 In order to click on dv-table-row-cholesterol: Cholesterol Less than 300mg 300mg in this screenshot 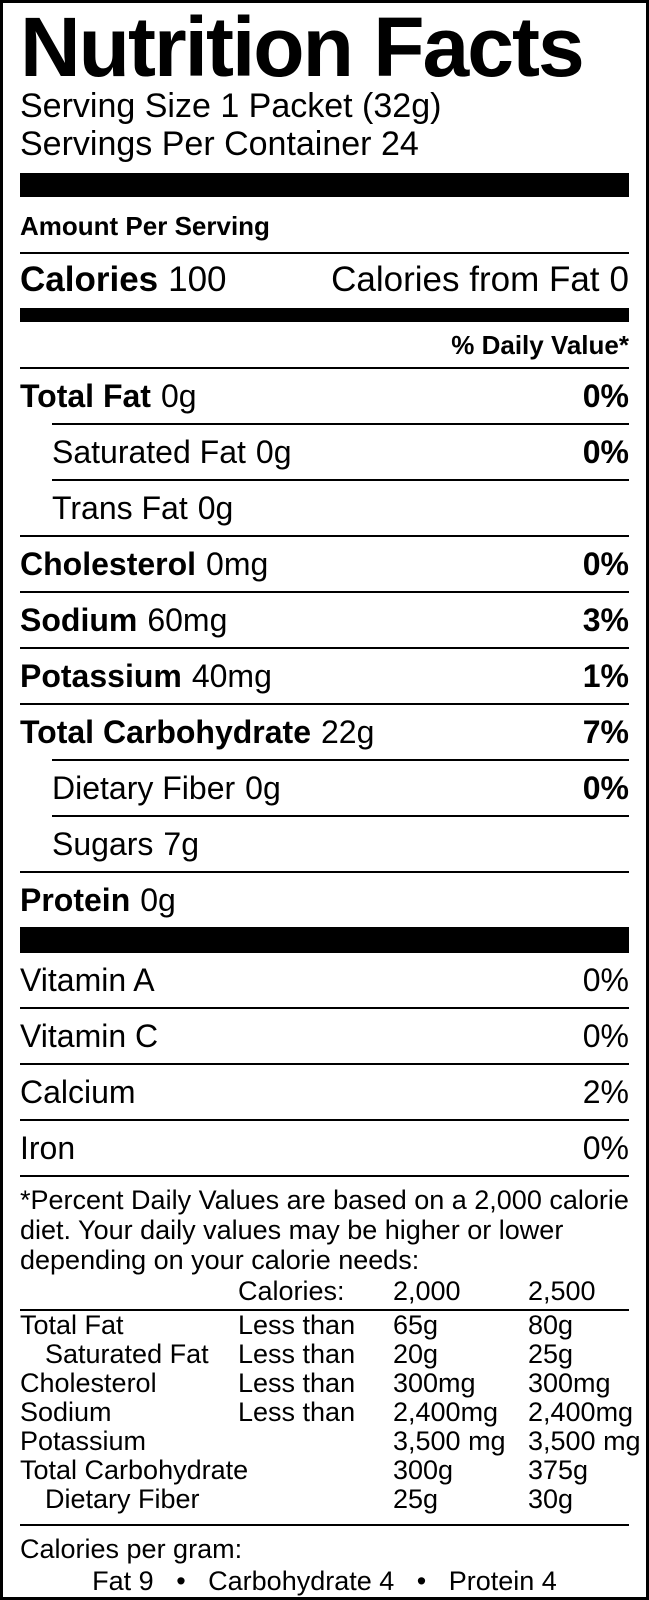, I will do `click(315, 1383)`.